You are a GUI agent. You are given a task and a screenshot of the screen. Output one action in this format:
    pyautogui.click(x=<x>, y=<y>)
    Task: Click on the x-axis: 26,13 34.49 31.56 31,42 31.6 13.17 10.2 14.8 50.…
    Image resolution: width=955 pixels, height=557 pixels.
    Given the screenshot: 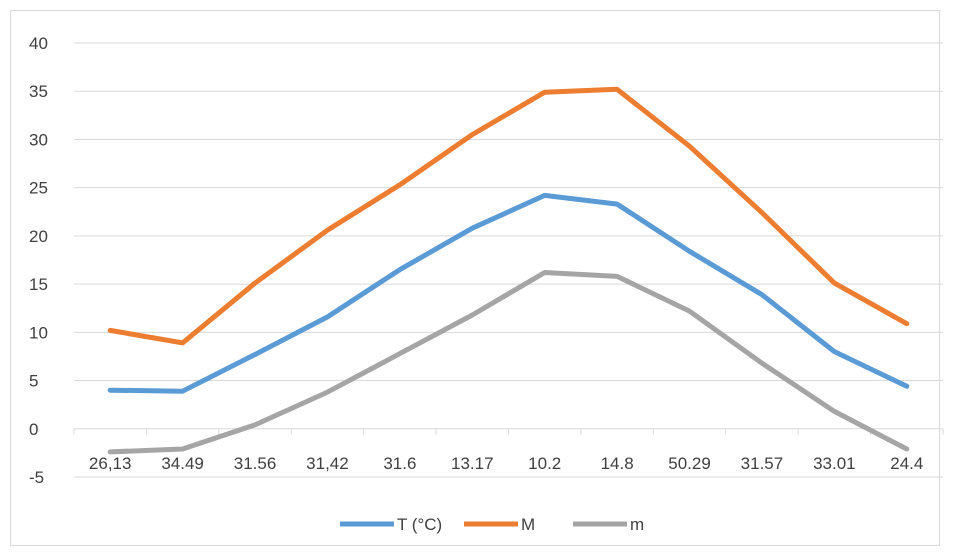 What is the action you would take?
    pyautogui.click(x=508, y=450)
    